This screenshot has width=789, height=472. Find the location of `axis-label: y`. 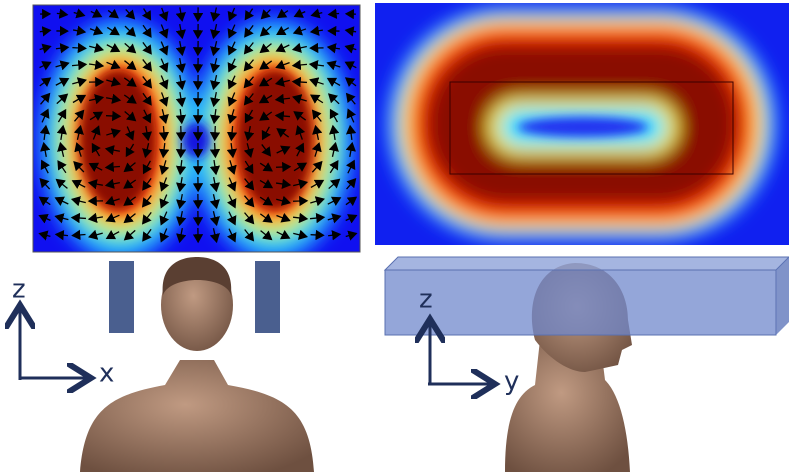

axis-label: y is located at coordinates (511, 382).